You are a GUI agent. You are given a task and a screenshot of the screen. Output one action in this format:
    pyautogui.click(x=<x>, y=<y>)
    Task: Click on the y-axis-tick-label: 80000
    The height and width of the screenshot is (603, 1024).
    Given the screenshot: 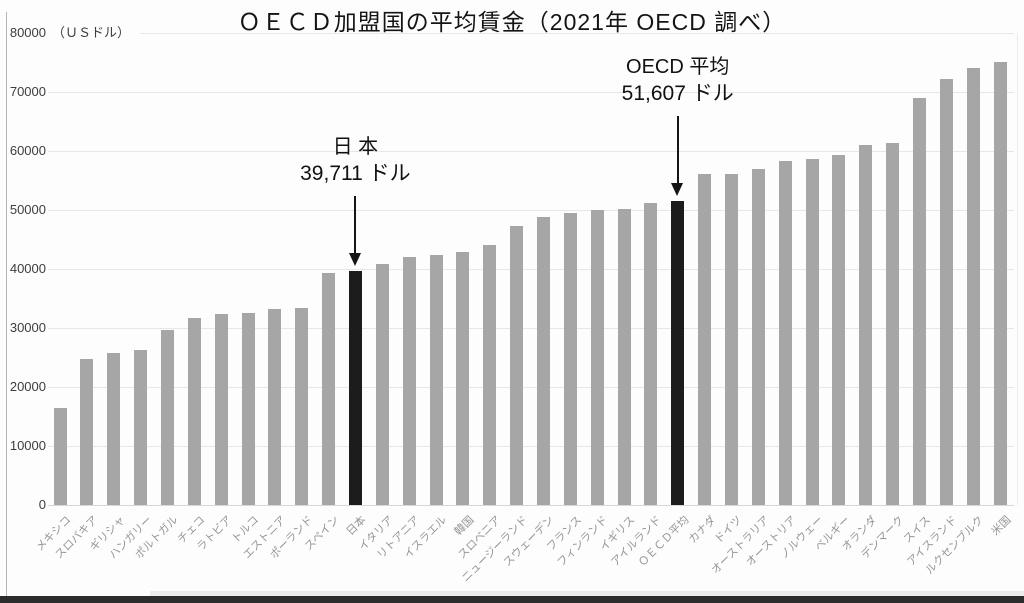 What is the action you would take?
    pyautogui.click(x=27, y=32)
    